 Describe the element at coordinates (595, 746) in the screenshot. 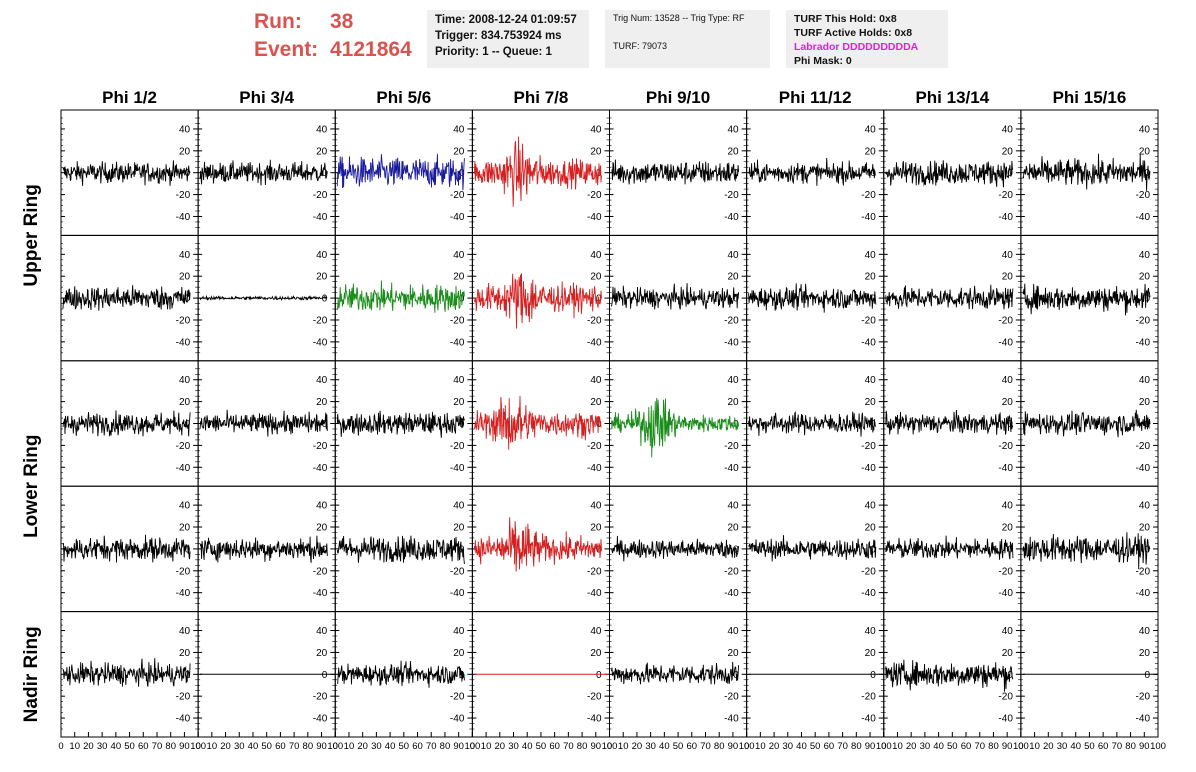

I see `x-tick-label: 90` at that location.